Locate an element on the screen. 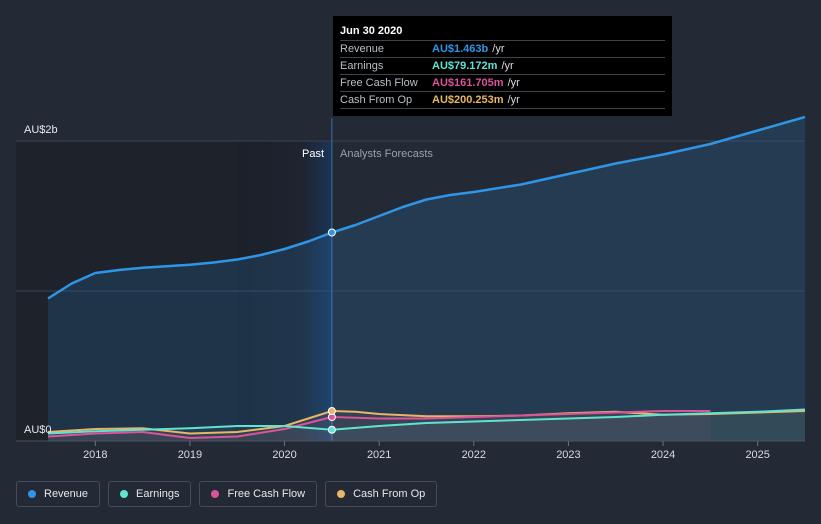 The width and height of the screenshot is (821, 524). highlight-marker-earnings is located at coordinates (331, 429).